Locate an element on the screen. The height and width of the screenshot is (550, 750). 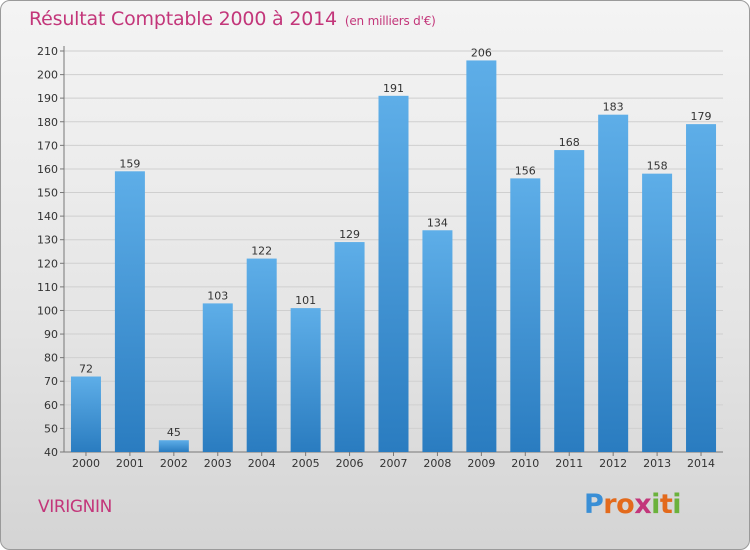
commune-name: VIRIGNIN is located at coordinates (75, 507).